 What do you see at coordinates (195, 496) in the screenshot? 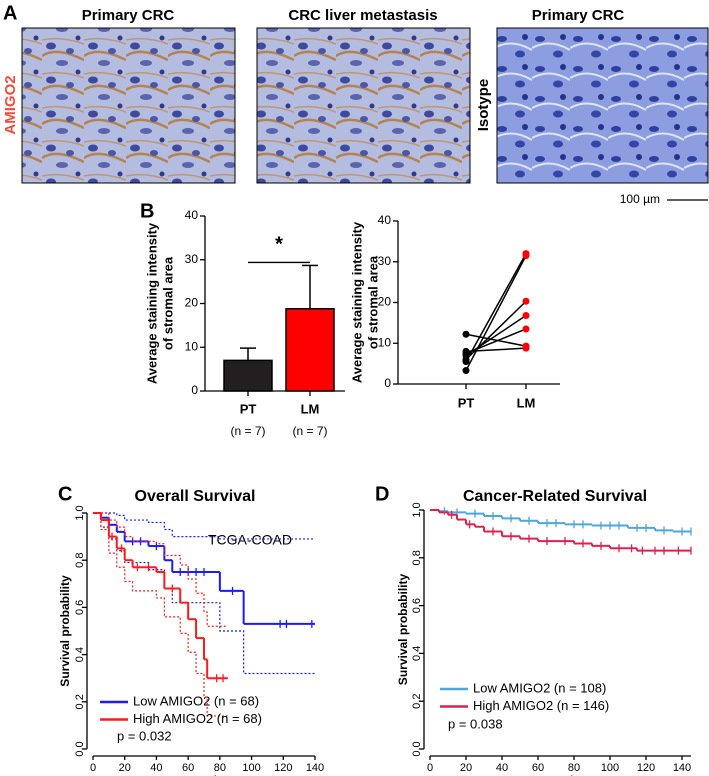
I see `chart-title: Overall Survival` at bounding box center [195, 496].